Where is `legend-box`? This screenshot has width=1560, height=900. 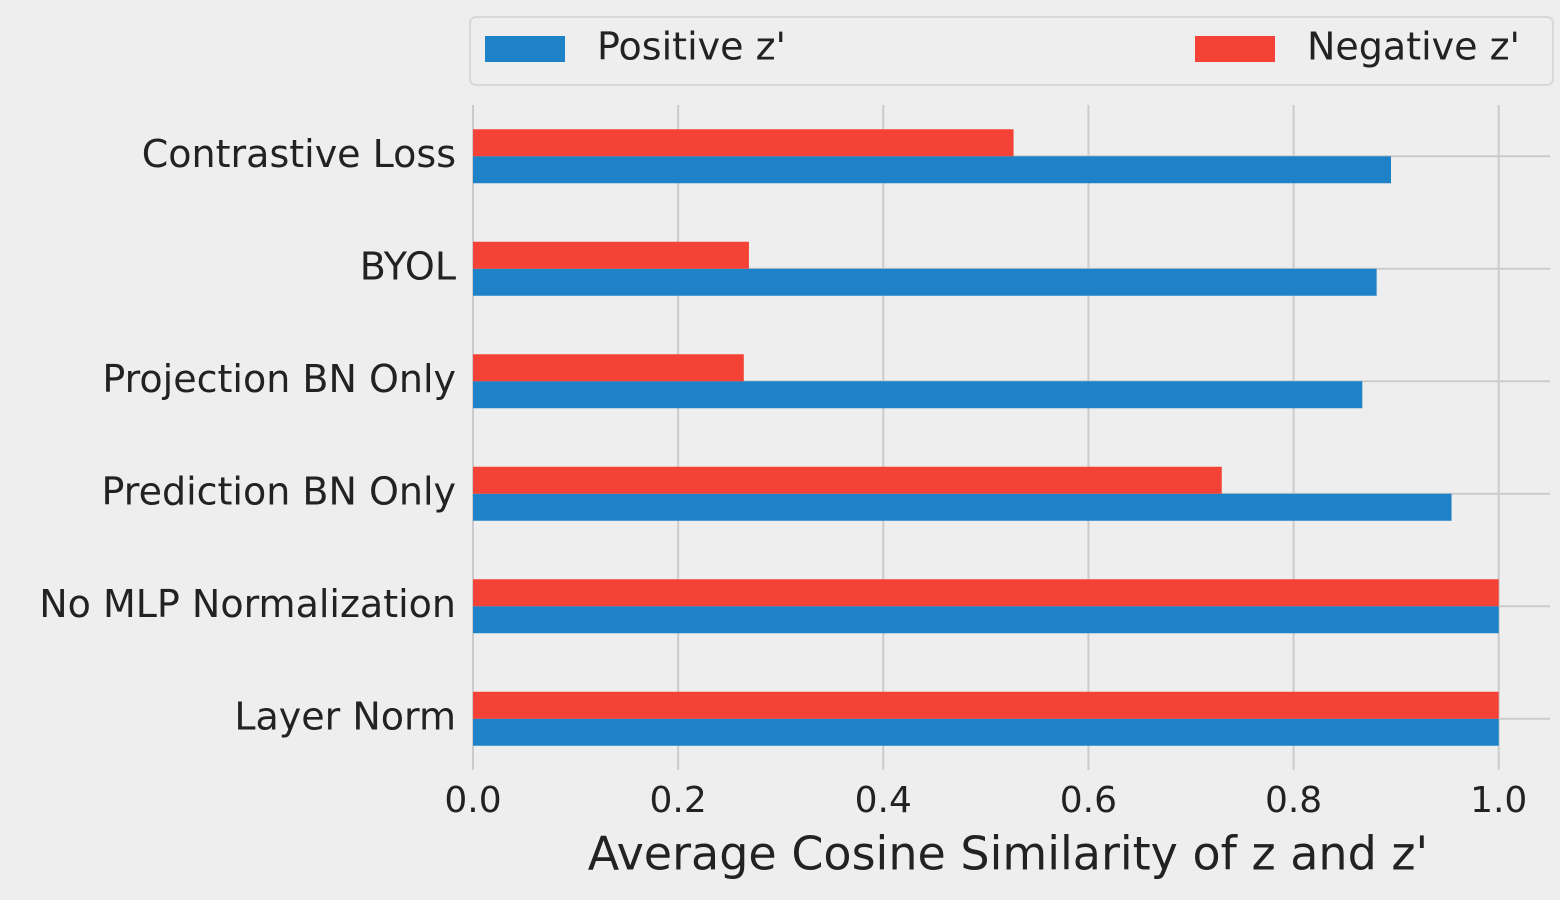 legend-box is located at coordinates (1011, 51).